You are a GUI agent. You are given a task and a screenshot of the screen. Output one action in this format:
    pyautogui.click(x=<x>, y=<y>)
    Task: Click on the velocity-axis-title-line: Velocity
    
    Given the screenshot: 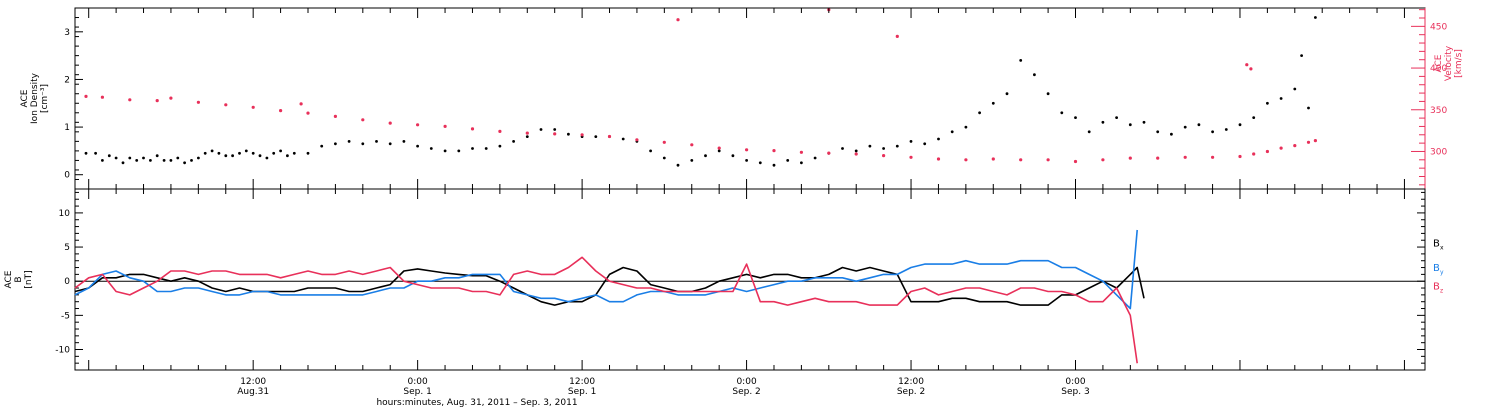 What is the action you would take?
    pyautogui.click(x=1449, y=63)
    